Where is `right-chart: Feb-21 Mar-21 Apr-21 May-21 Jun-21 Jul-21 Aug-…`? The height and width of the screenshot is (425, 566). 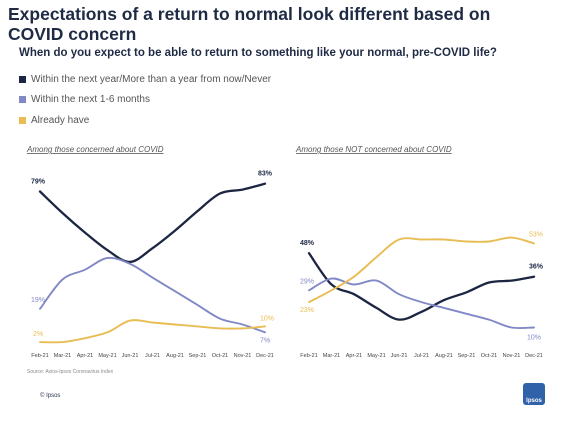 right-chart: Feb-21 Mar-21 Apr-21 May-21 Jun-21 Jul-21 Aug-… is located at coordinates (422, 295).